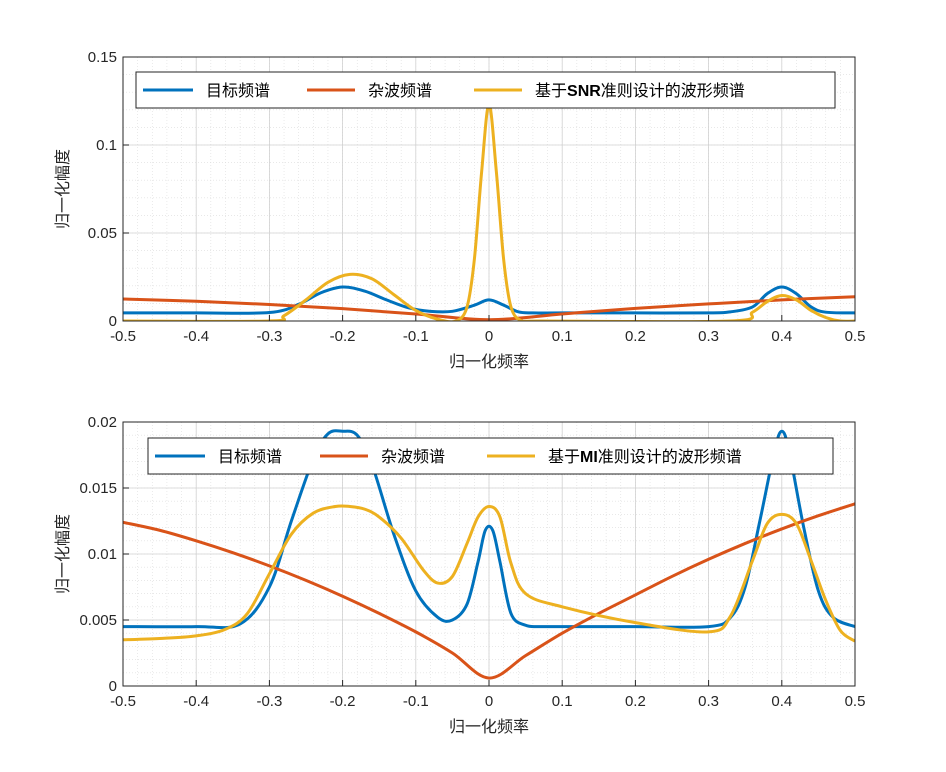 This screenshot has width=946, height=772. What do you see at coordinates (490, 456) in the screenshot?
I see `bottom-legend: 目标频谱 杂波频谱 基于MI准则设计的波形频谱` at bounding box center [490, 456].